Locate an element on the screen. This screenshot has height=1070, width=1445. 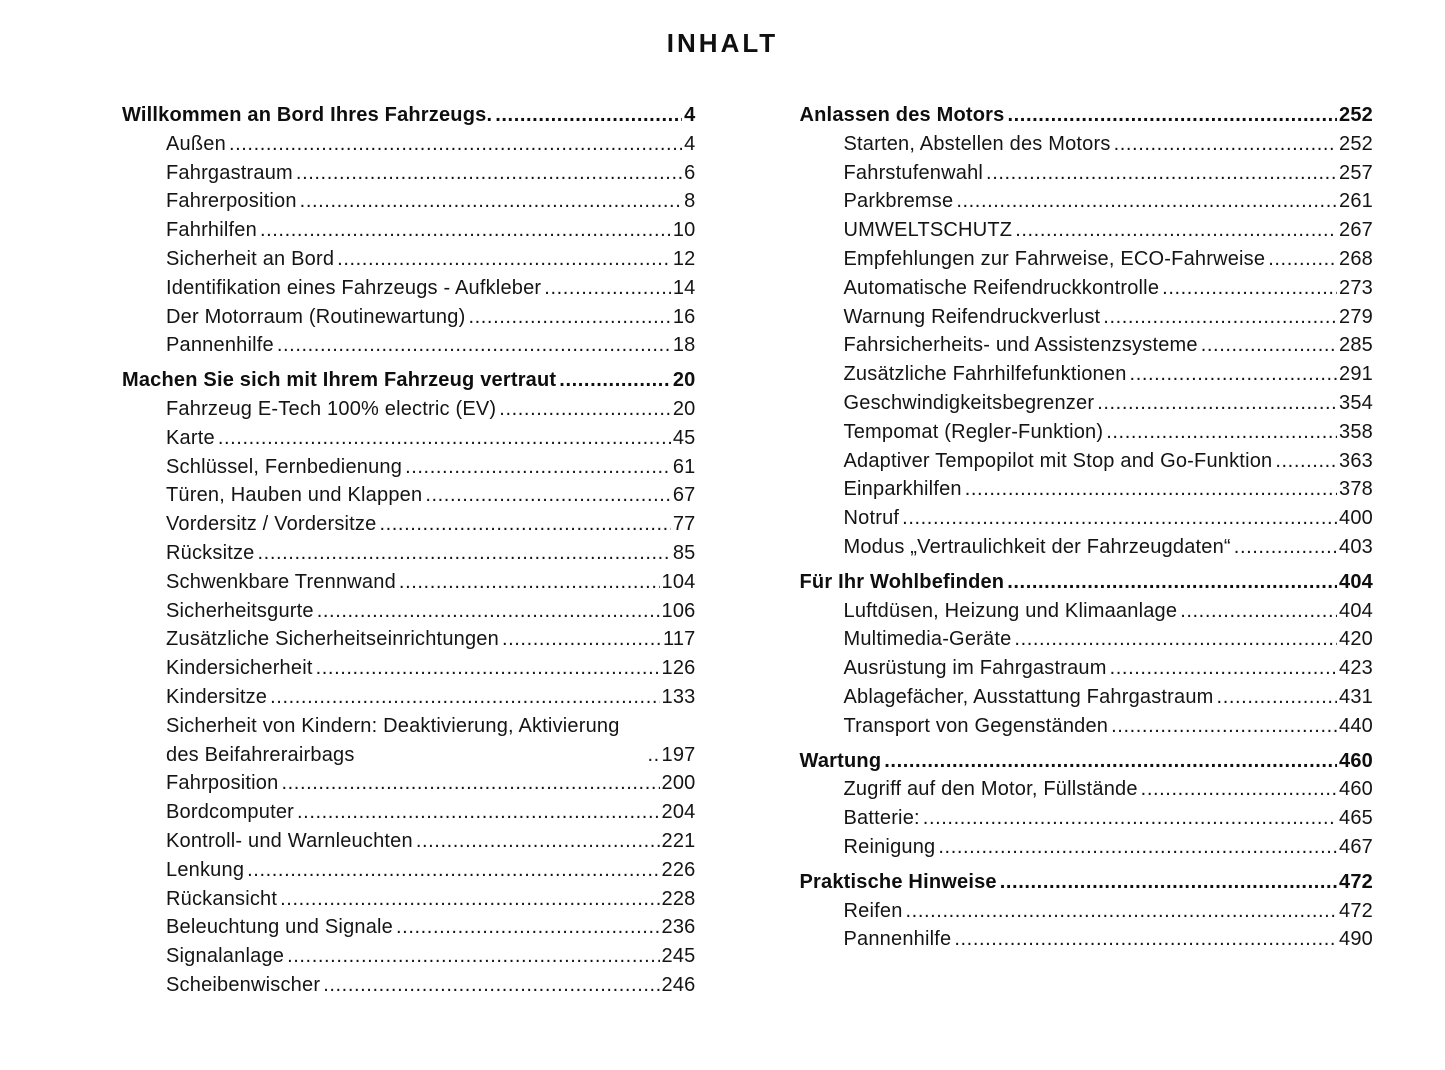
entry-page-number: 404 is located at coordinates (1356, 610).